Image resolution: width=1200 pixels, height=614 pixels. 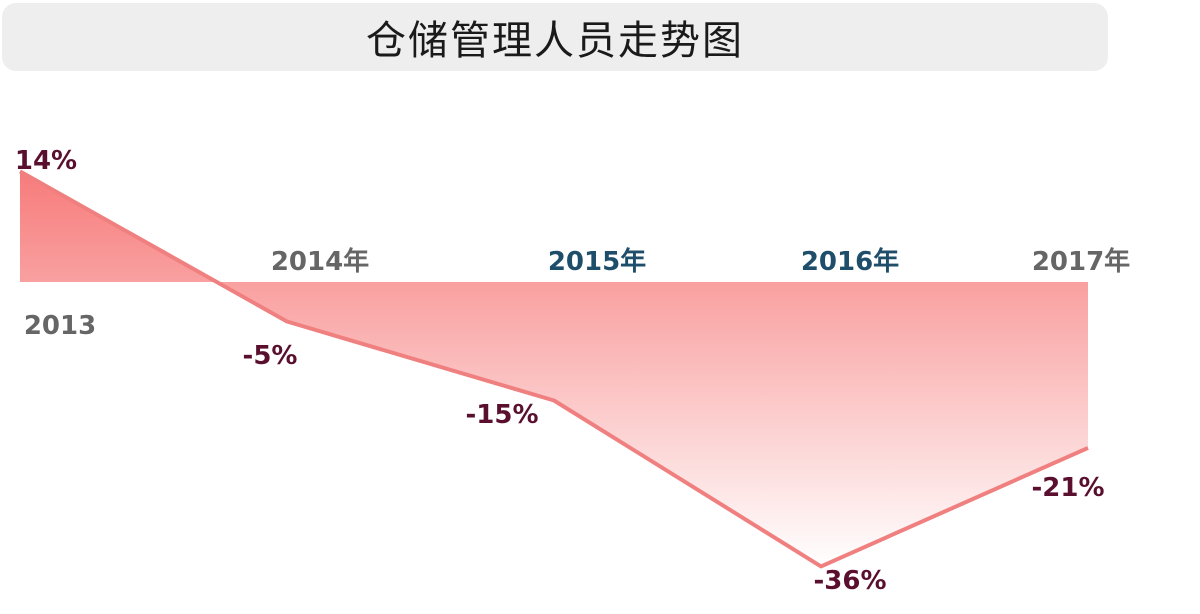 I want to click on data-label: -5%, so click(x=270, y=356).